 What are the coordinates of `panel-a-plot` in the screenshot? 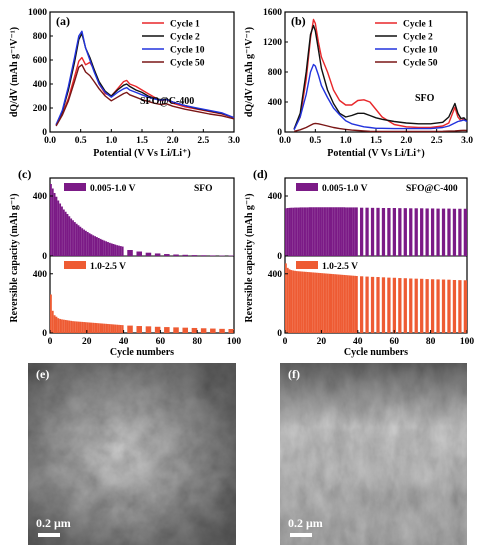 It's located at (145, 78).